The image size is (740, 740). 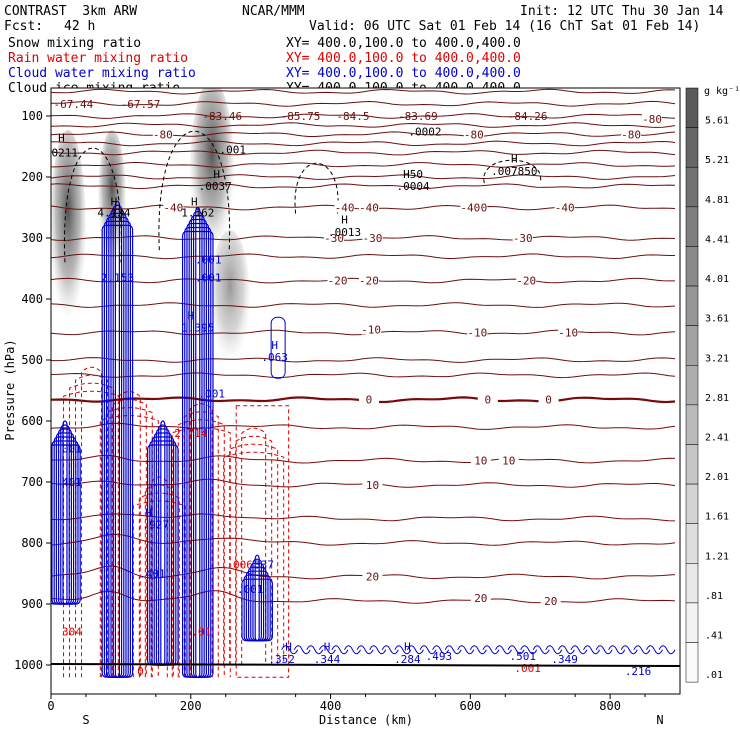 I want to click on y-axis-label: Pressure (hPa), so click(x=10, y=389).